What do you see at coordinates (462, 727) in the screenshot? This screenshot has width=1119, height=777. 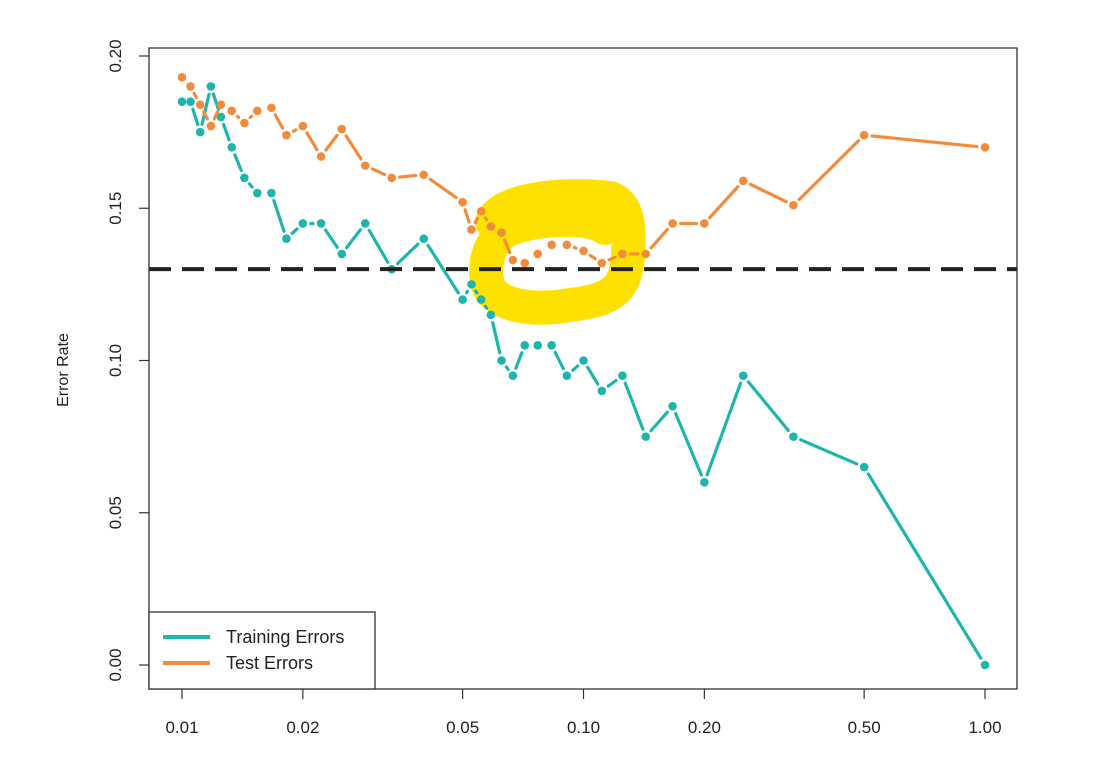 I see `x-tick-label: 0.05` at bounding box center [462, 727].